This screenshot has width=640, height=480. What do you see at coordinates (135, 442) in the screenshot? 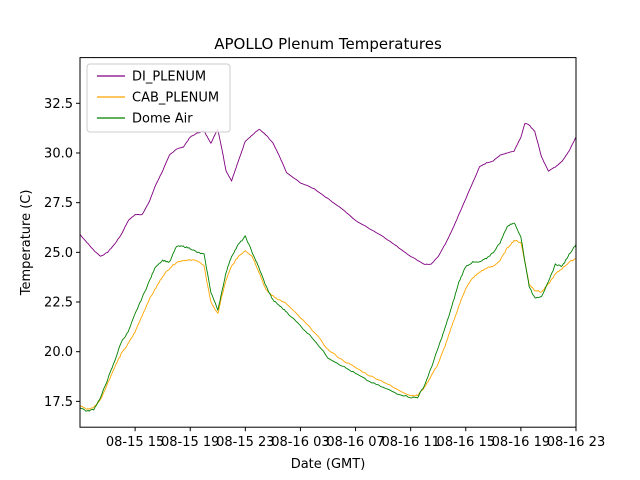
I see `x-tick-label: 08-15 15` at bounding box center [135, 442].